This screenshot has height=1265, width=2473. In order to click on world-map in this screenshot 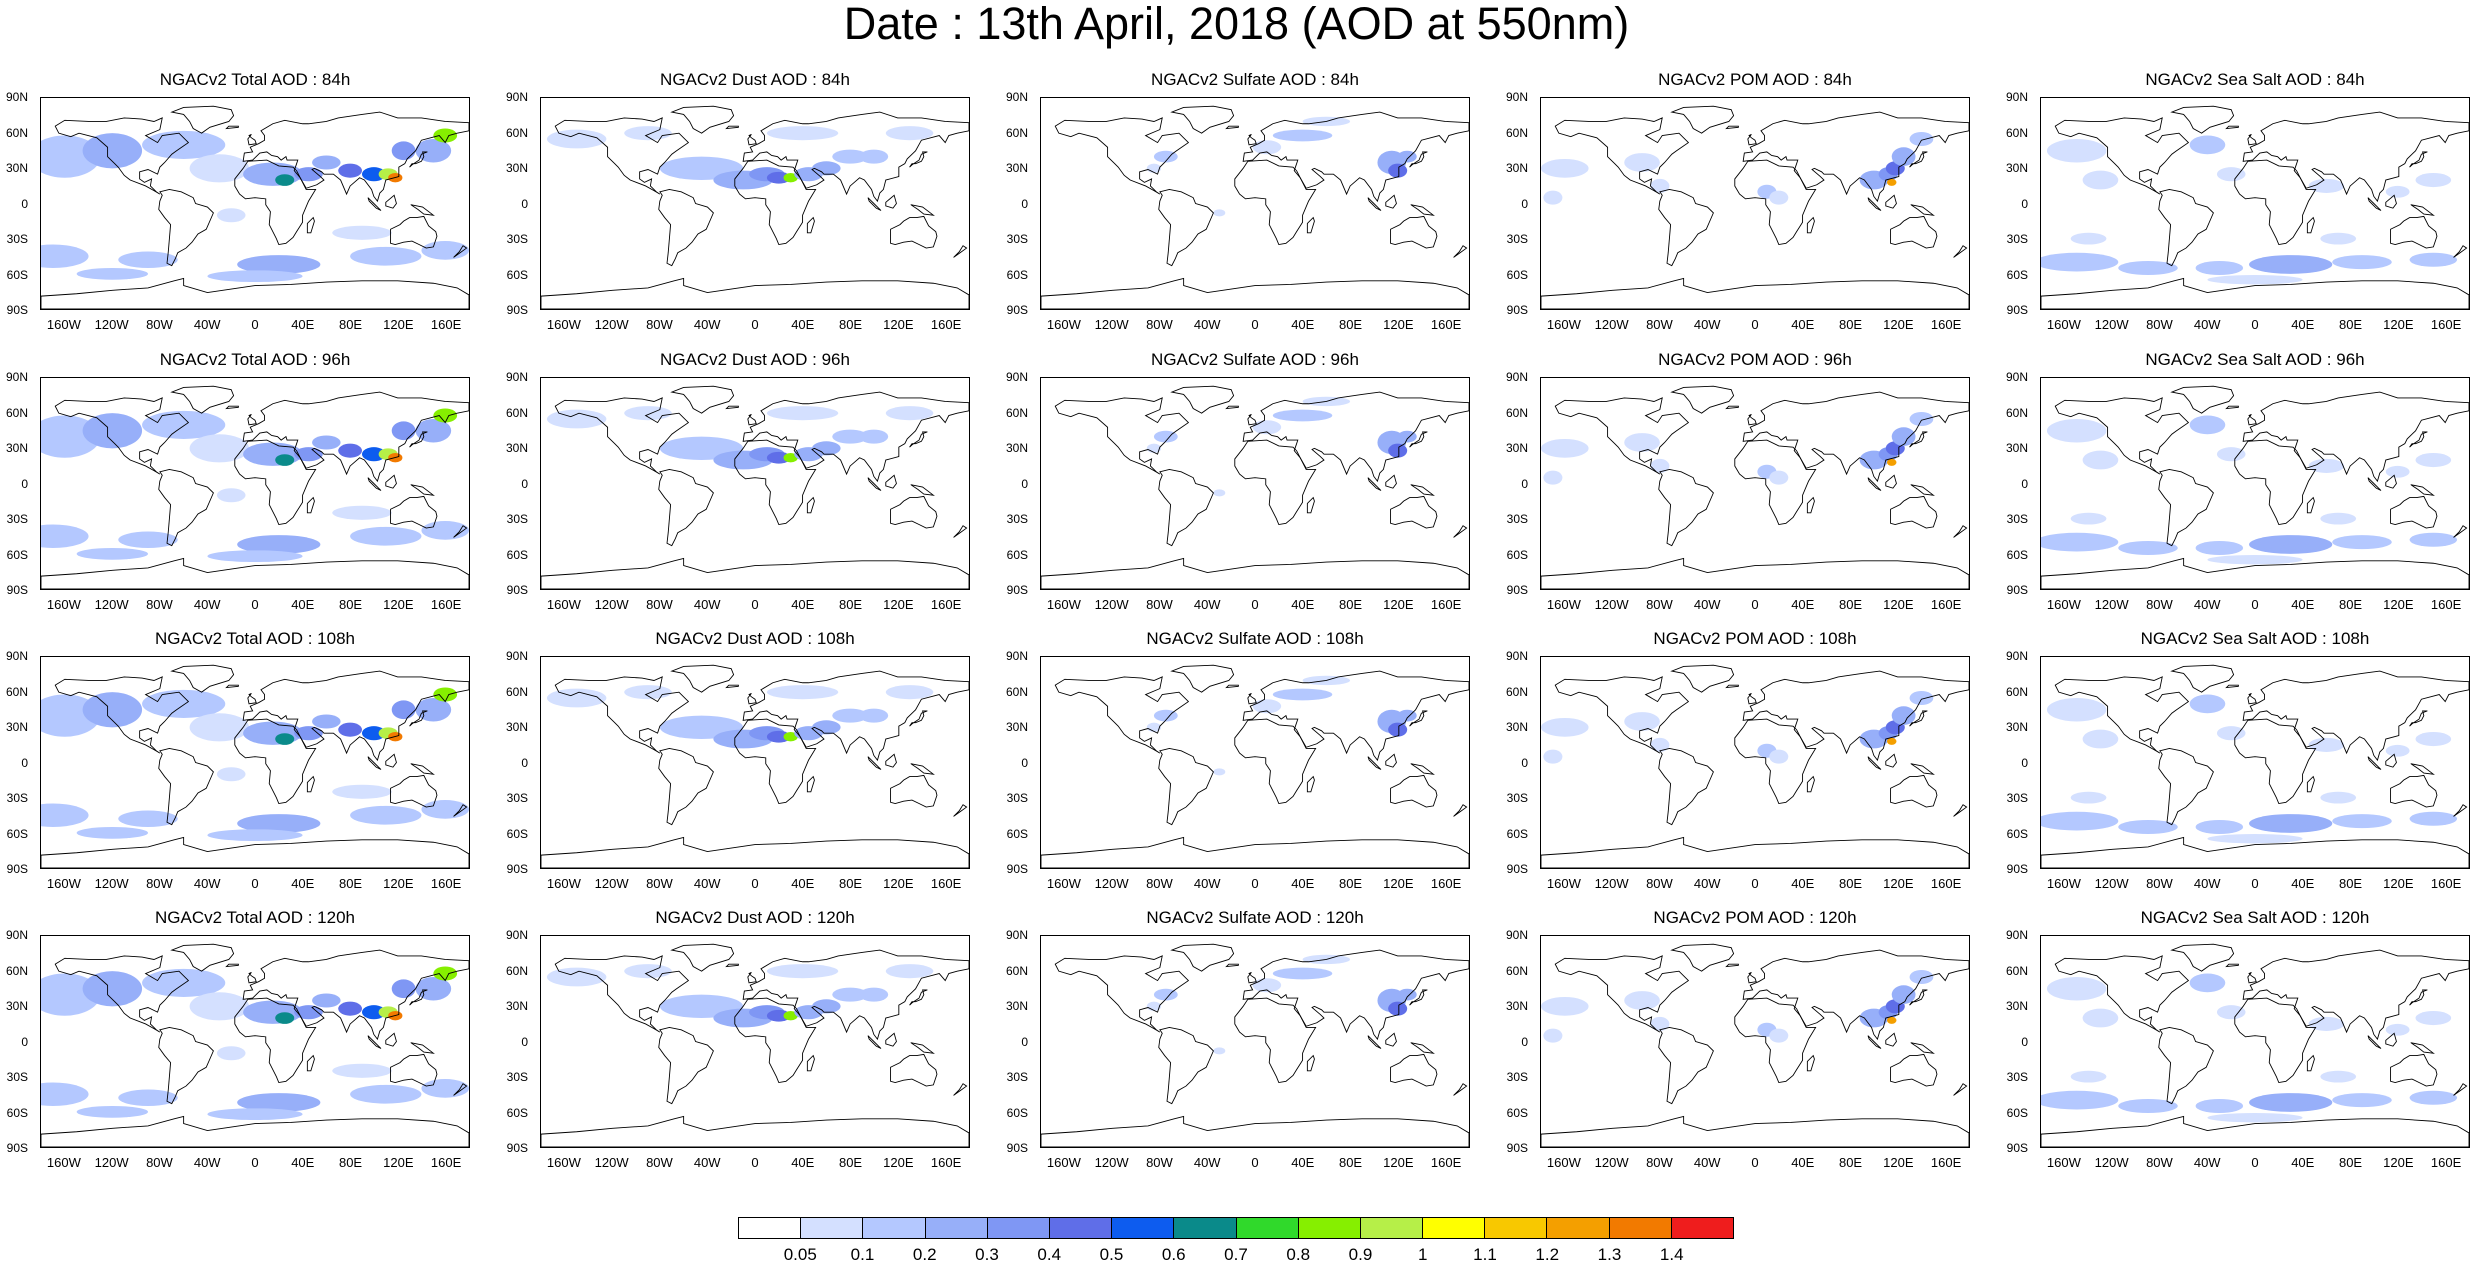, I will do `click(255, 203)`.